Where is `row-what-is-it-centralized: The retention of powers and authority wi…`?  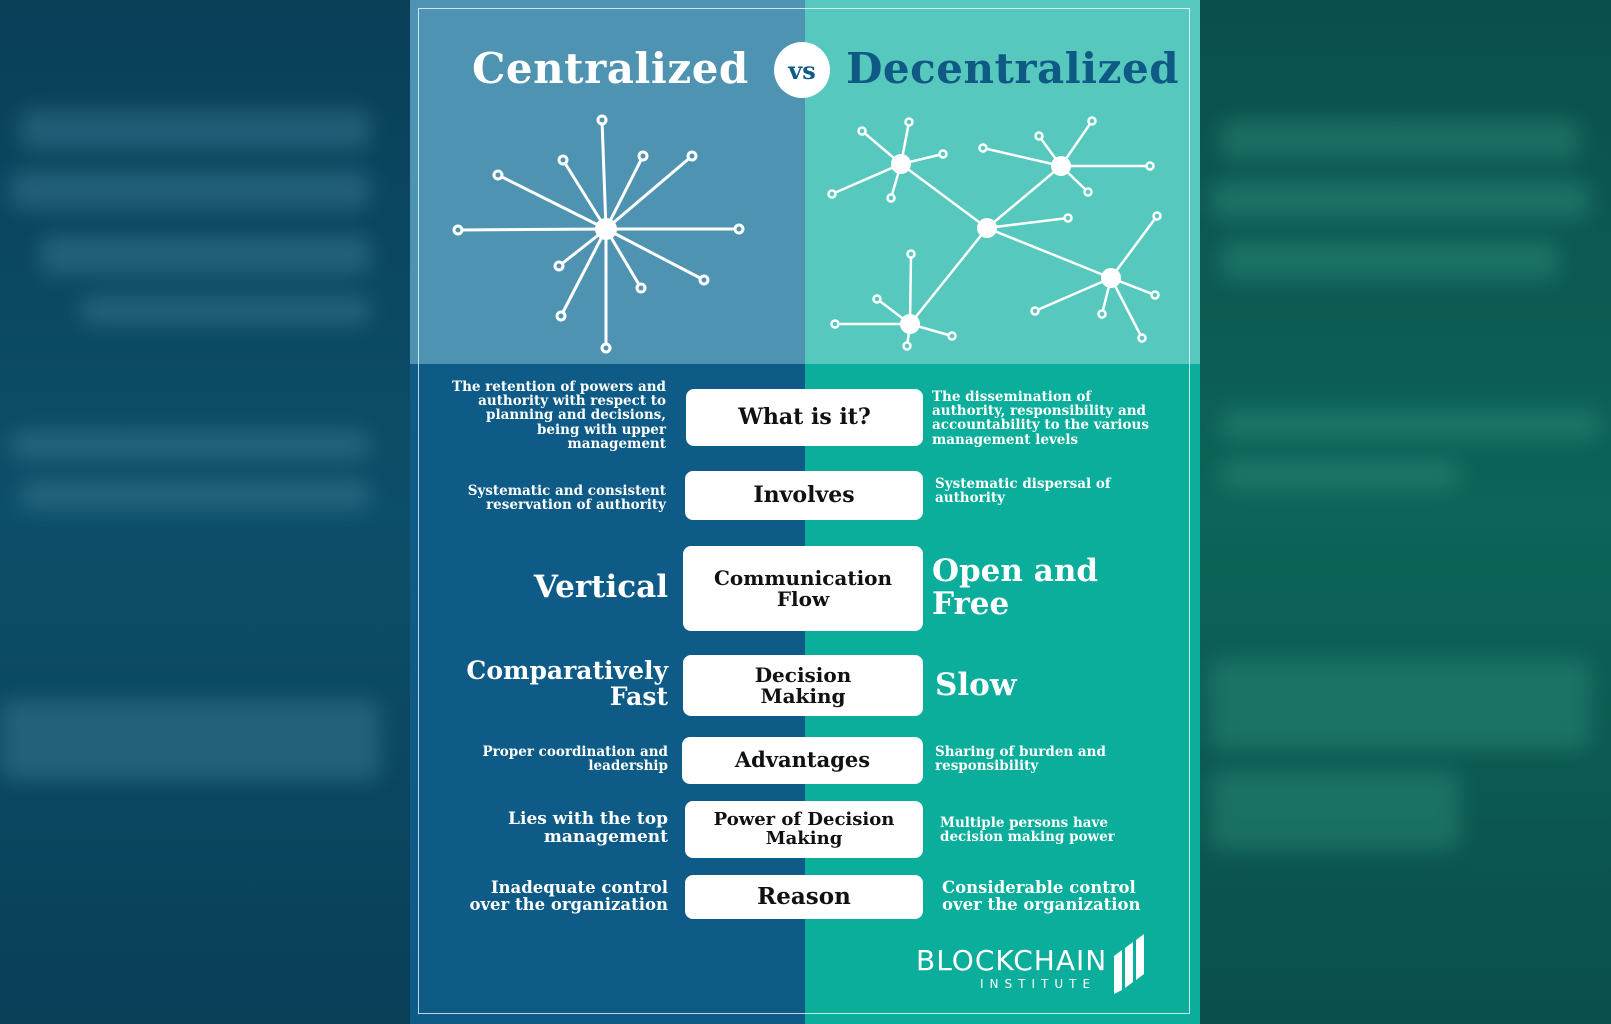
row-what-is-it-centralized: The retention of powers and authority wi… is located at coordinates (559, 415).